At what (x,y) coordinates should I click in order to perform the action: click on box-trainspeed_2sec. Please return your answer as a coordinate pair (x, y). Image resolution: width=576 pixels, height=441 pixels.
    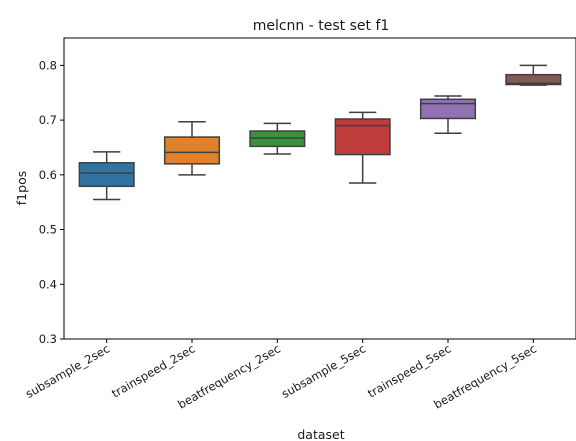
    Looking at the image, I should click on (192, 150).